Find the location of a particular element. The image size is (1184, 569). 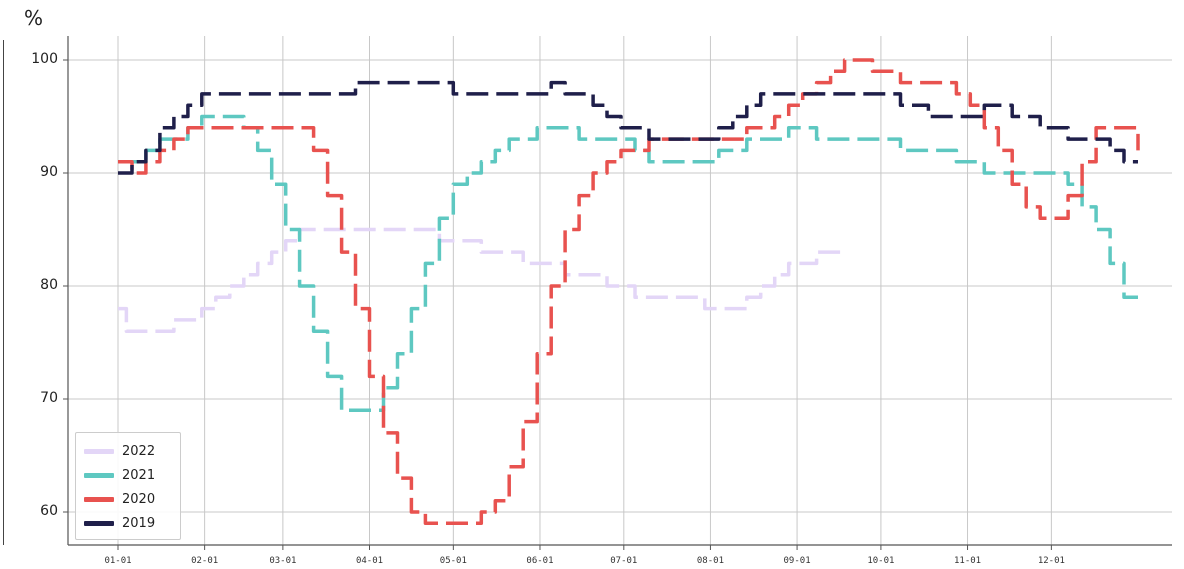

y-tick-label: 80 is located at coordinates (49, 285).